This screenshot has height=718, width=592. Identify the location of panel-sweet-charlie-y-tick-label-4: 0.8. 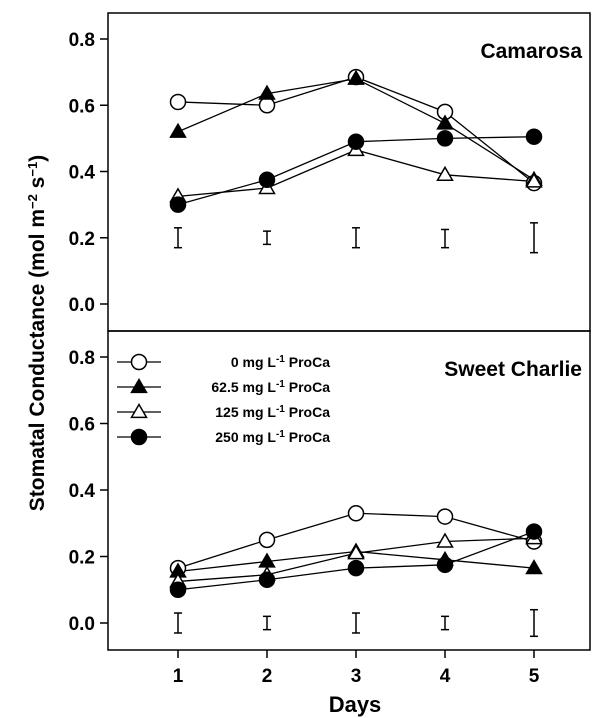
(82, 358).